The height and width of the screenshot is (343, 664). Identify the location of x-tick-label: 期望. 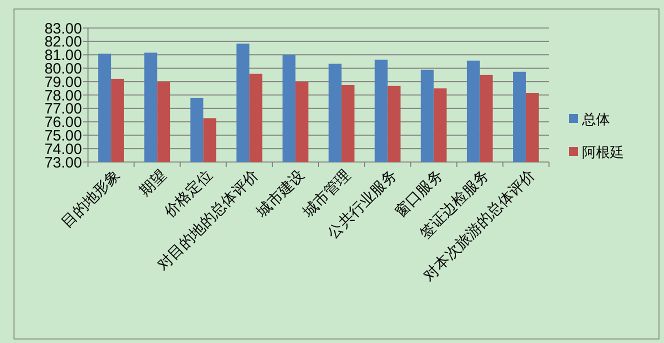
(153, 183).